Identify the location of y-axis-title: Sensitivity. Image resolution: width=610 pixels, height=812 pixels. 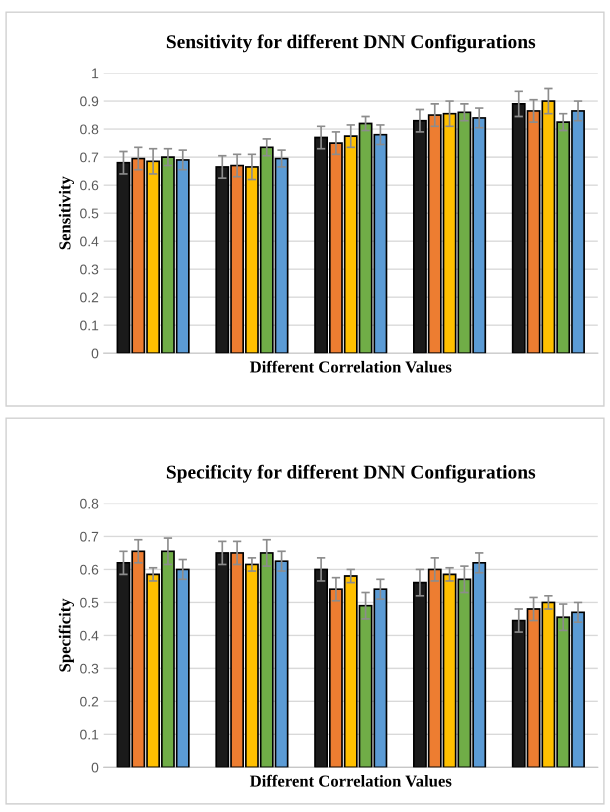
(66, 213).